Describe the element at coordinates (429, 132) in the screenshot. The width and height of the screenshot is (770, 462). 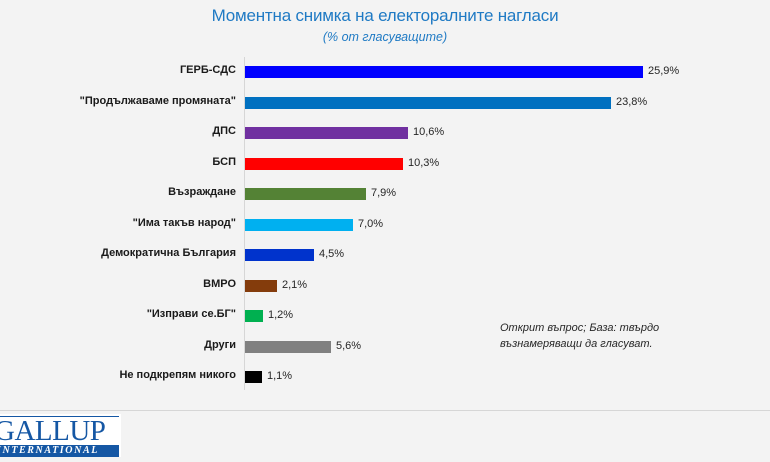
I see `value-label: 10,6%` at that location.